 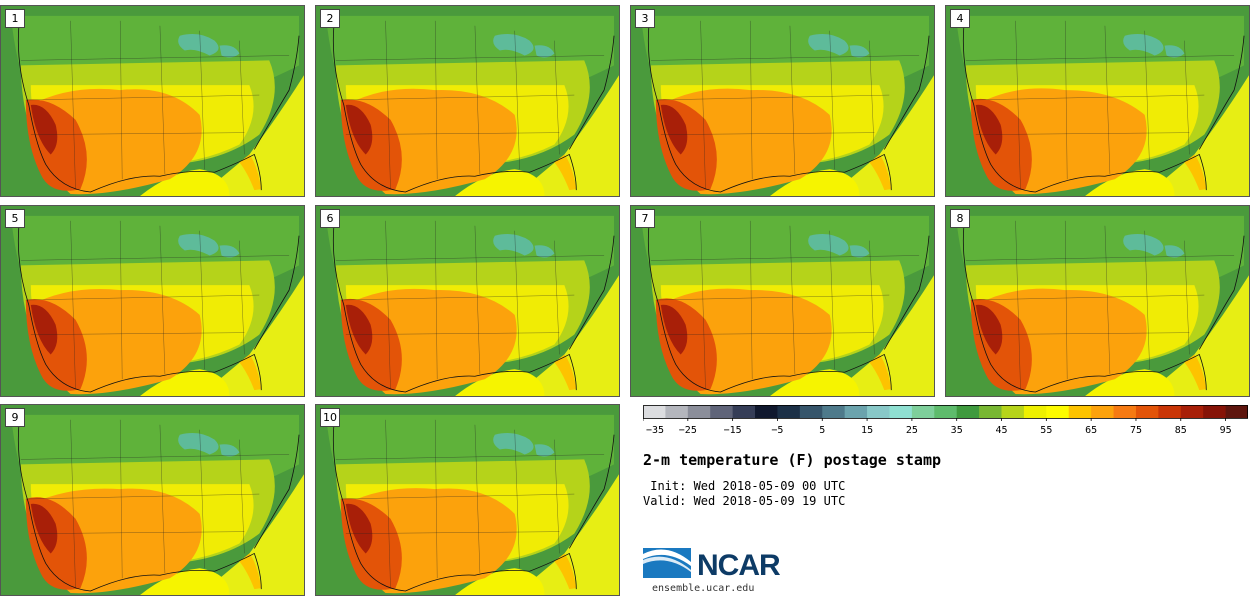 I want to click on member-label: 4, so click(x=960, y=18).